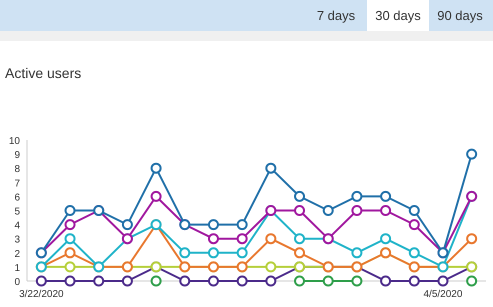  What do you see at coordinates (17, 240) in the screenshot?
I see `y-tick-label: 3` at bounding box center [17, 240].